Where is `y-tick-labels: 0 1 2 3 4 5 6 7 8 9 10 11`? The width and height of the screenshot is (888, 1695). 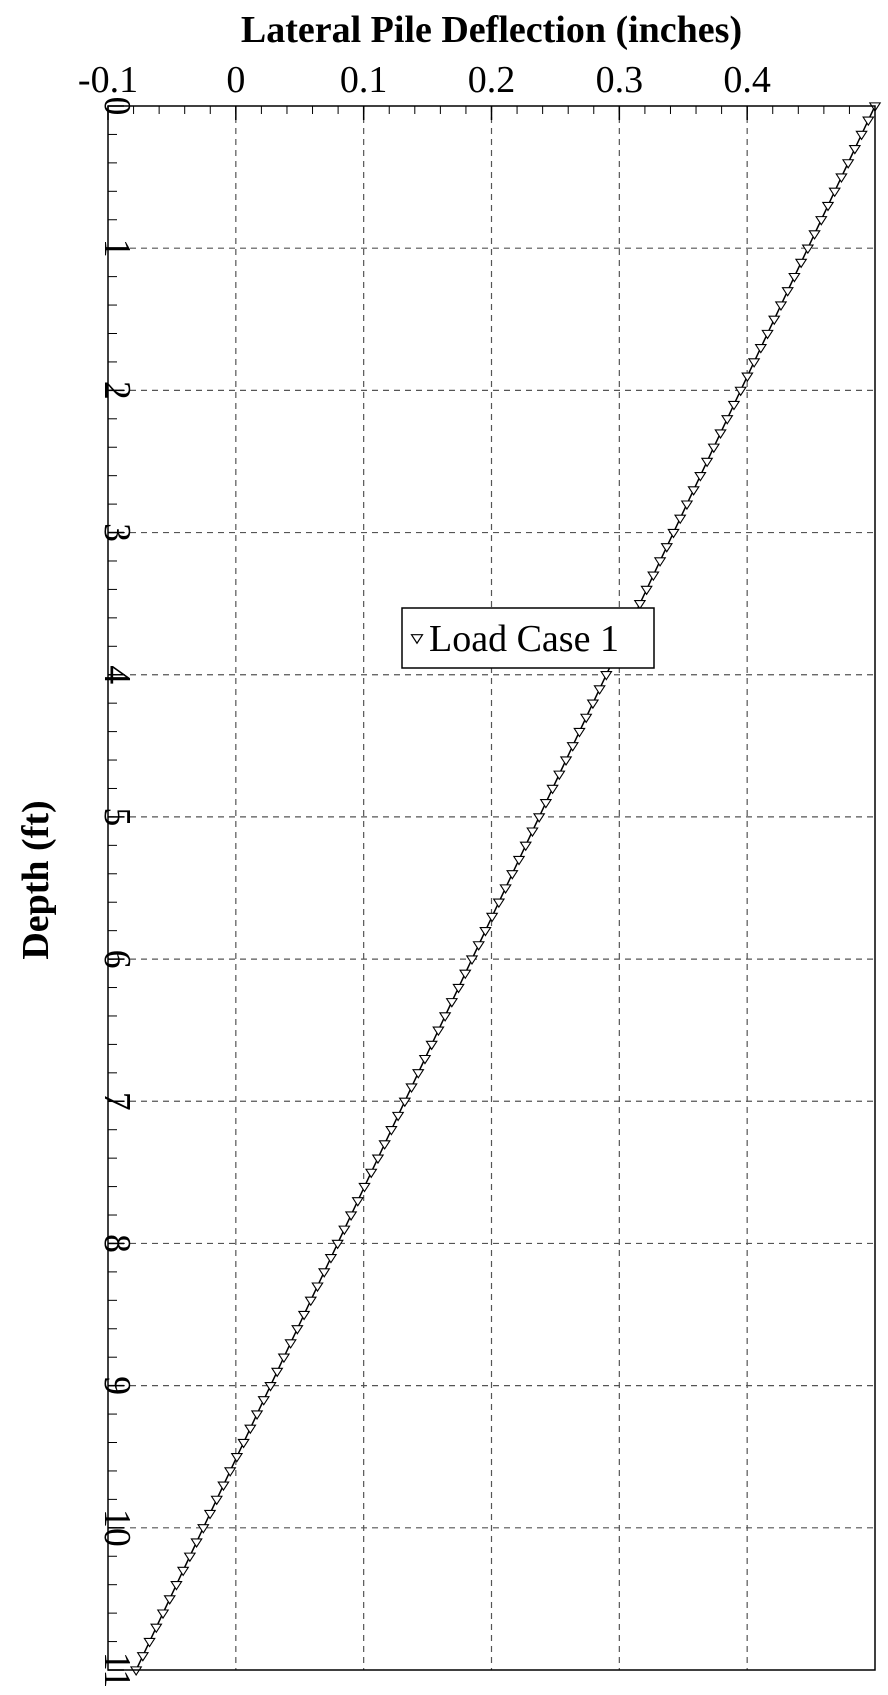 y-tick-labels: 0 1 2 3 4 5 6 7 8 9 10 11 is located at coordinates (117, 893).